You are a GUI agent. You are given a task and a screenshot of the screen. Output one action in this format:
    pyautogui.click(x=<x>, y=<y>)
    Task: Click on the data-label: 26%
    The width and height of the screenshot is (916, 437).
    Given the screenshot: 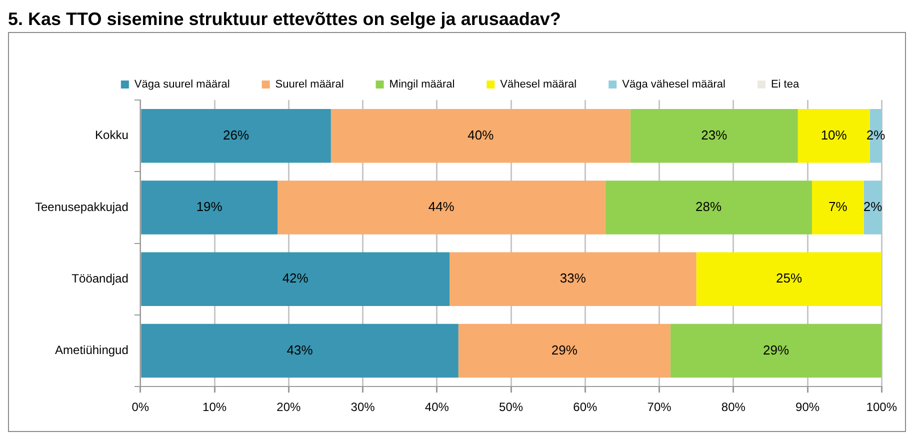 What is the action you would take?
    pyautogui.click(x=236, y=134)
    